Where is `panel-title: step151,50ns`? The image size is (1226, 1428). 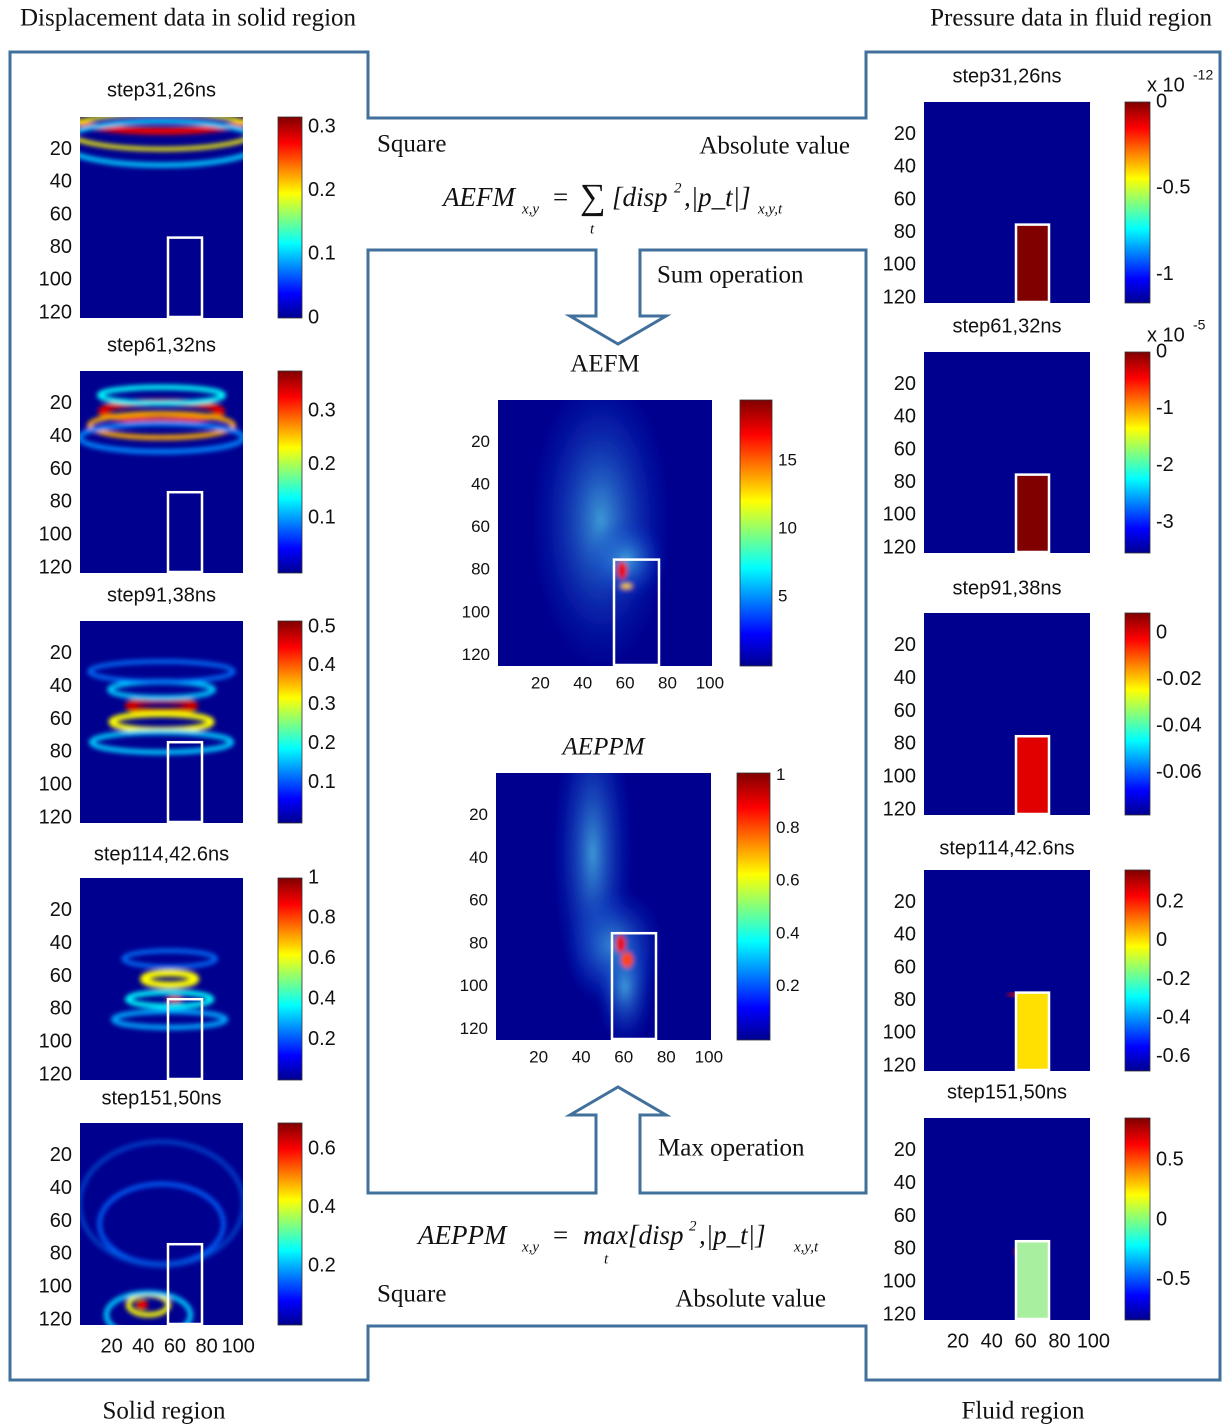 panel-title: step151,50ns is located at coordinates (1007, 1092).